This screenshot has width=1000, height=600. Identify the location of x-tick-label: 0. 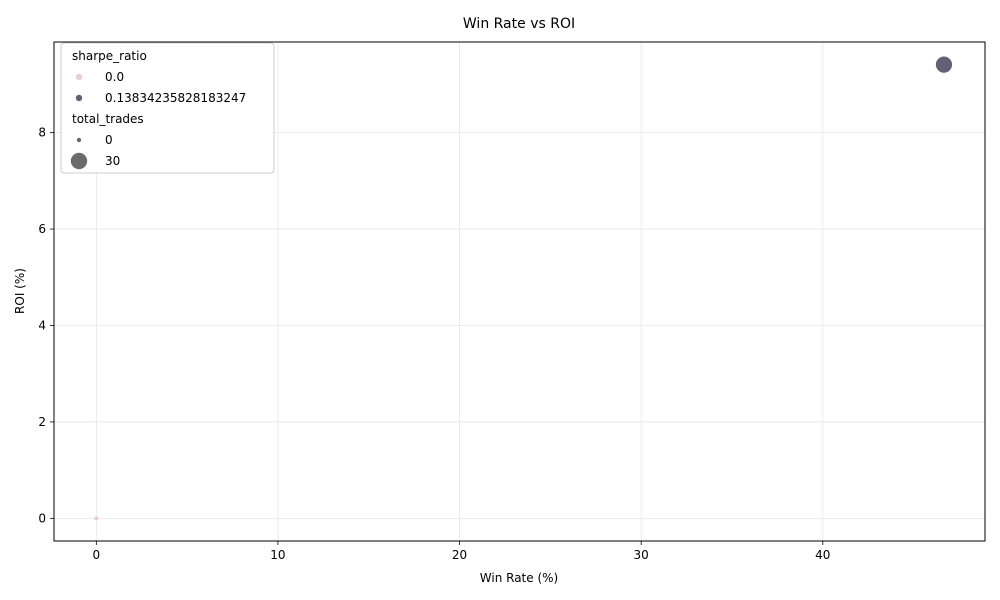
(96, 555).